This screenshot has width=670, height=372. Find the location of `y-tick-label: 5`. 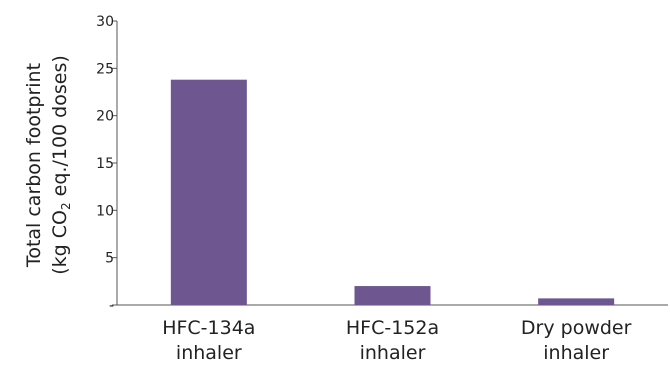

y-tick-label: 5 is located at coordinates (109, 259).